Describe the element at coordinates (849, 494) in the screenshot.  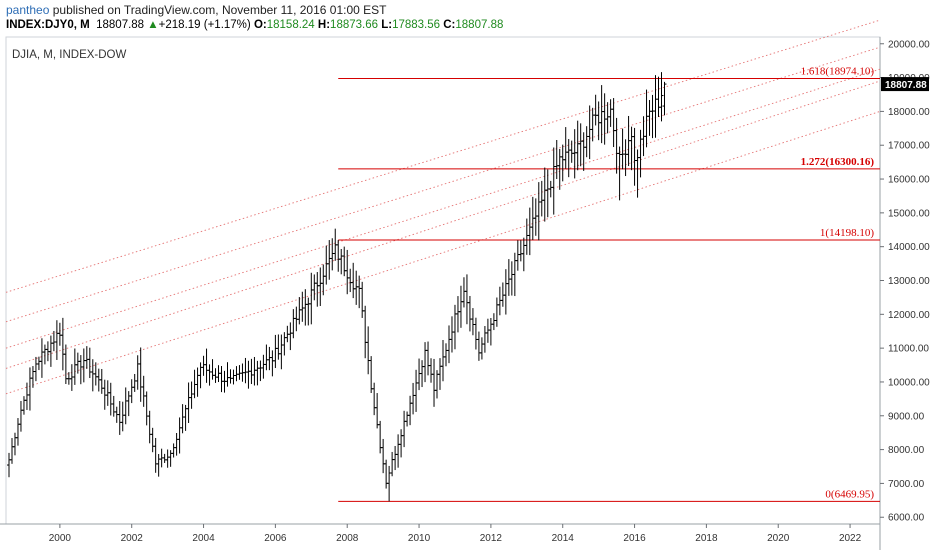
I see `fib-level-label: 0(6469.95)` at that location.